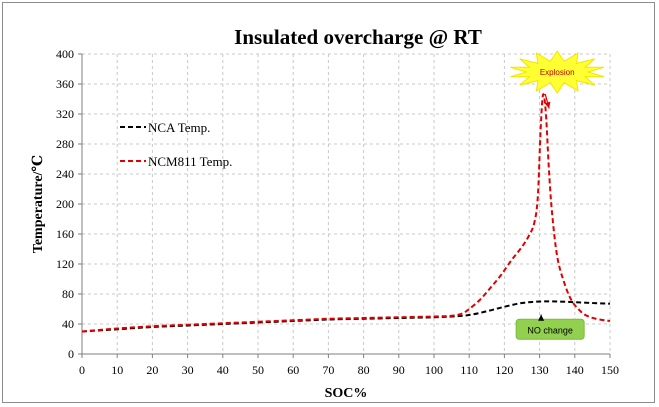 The height and width of the screenshot is (407, 659). What do you see at coordinates (610, 370) in the screenshot?
I see `x-tick-label: 150` at bounding box center [610, 370].